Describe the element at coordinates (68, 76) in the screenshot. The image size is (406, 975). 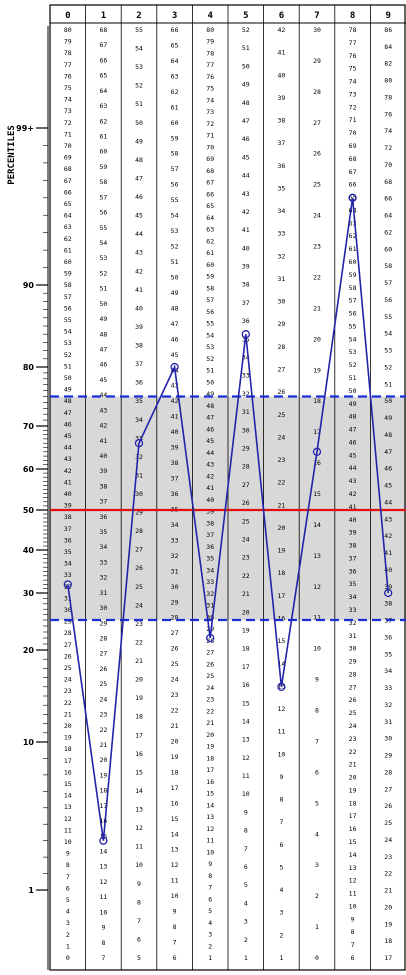
I see `score-cell: 76` at that location.